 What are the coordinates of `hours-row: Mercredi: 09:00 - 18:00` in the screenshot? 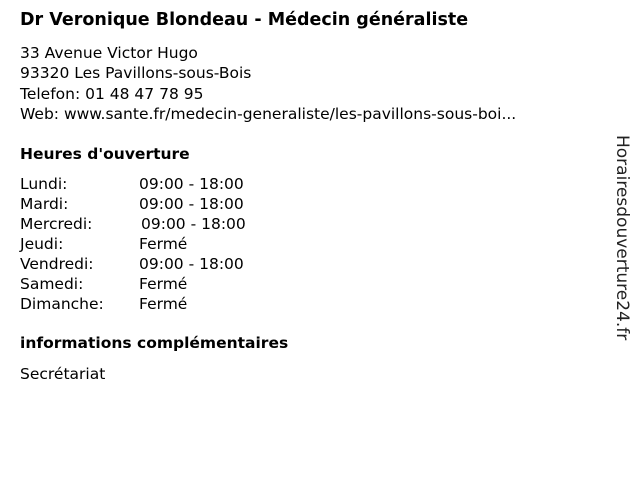 It's located at (133, 224).